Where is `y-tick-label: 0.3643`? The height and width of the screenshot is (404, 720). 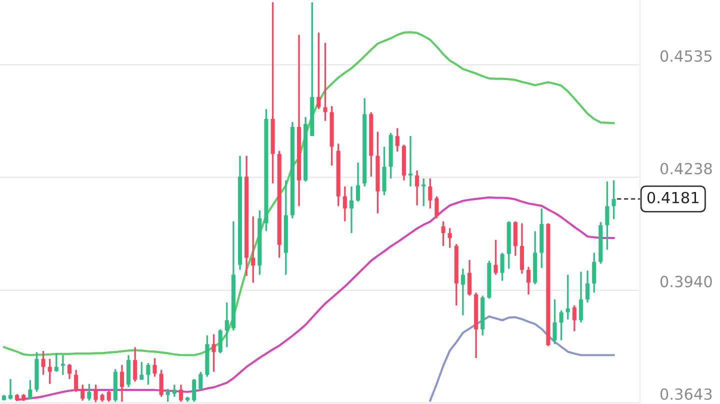
y-tick-label: 0.3643 is located at coordinates (686, 394).